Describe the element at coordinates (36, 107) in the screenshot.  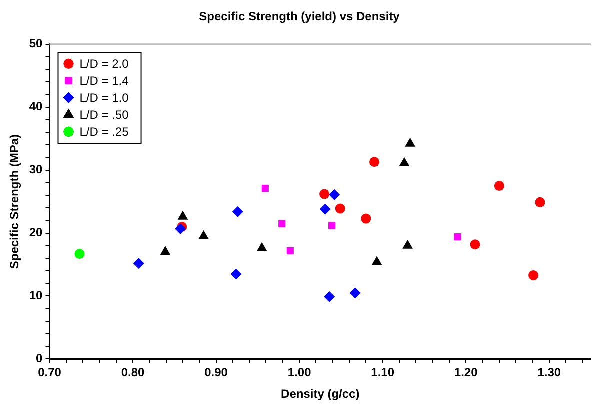
I see `y-tick-label: 40` at that location.